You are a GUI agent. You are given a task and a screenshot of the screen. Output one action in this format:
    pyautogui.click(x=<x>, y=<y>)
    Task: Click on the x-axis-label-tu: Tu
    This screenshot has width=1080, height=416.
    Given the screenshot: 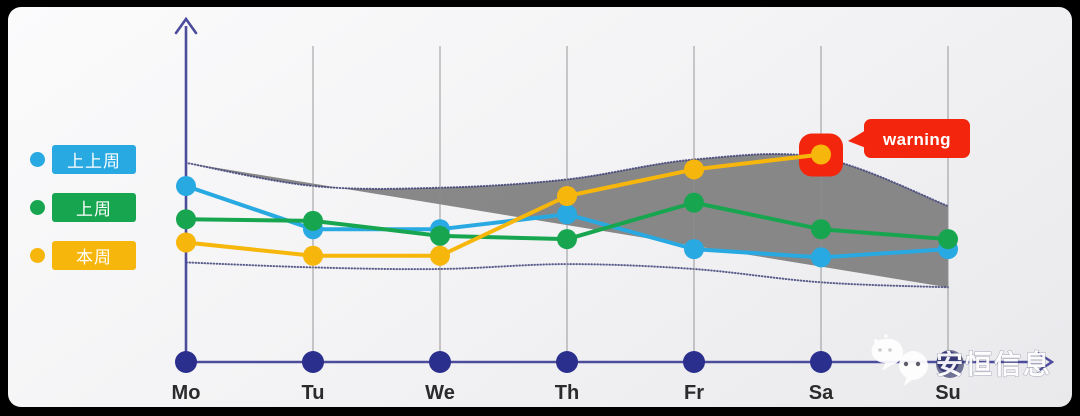 What is the action you would take?
    pyautogui.click(x=313, y=393)
    